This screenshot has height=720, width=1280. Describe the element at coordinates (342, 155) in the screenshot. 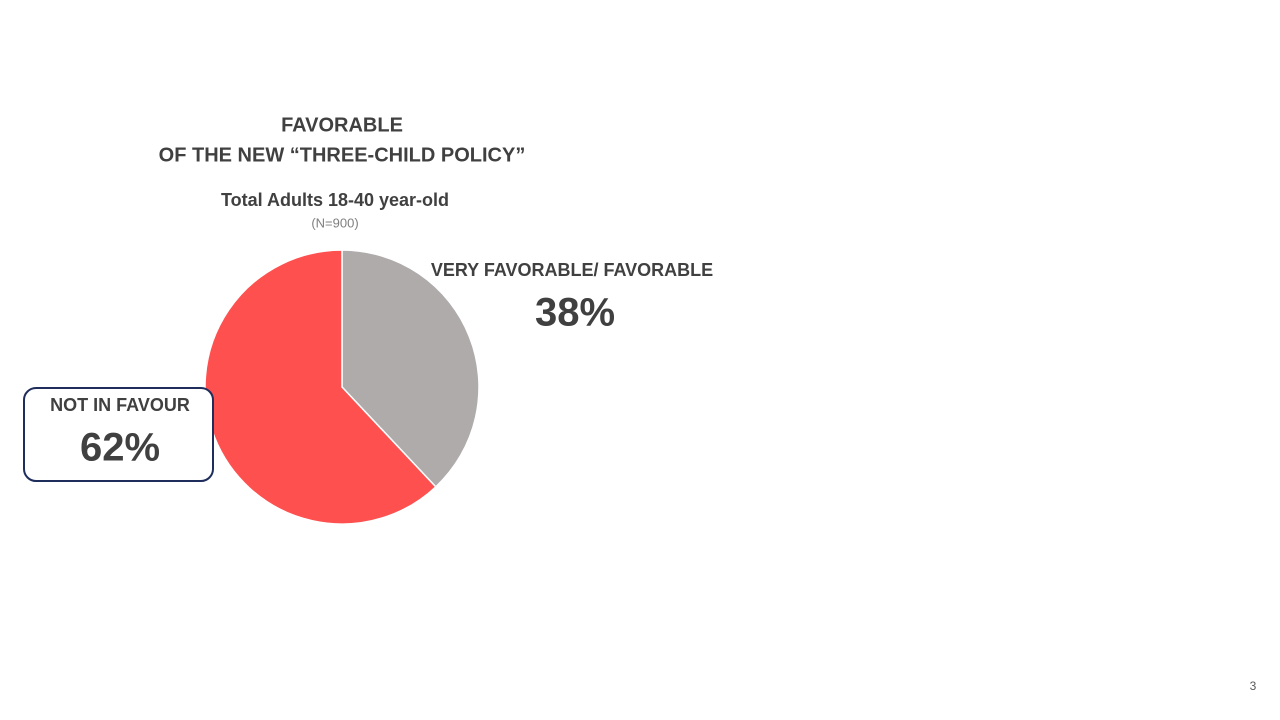

I see `chart-title: OF THE NEW “THREE-CHILD POLICY”` at that location.